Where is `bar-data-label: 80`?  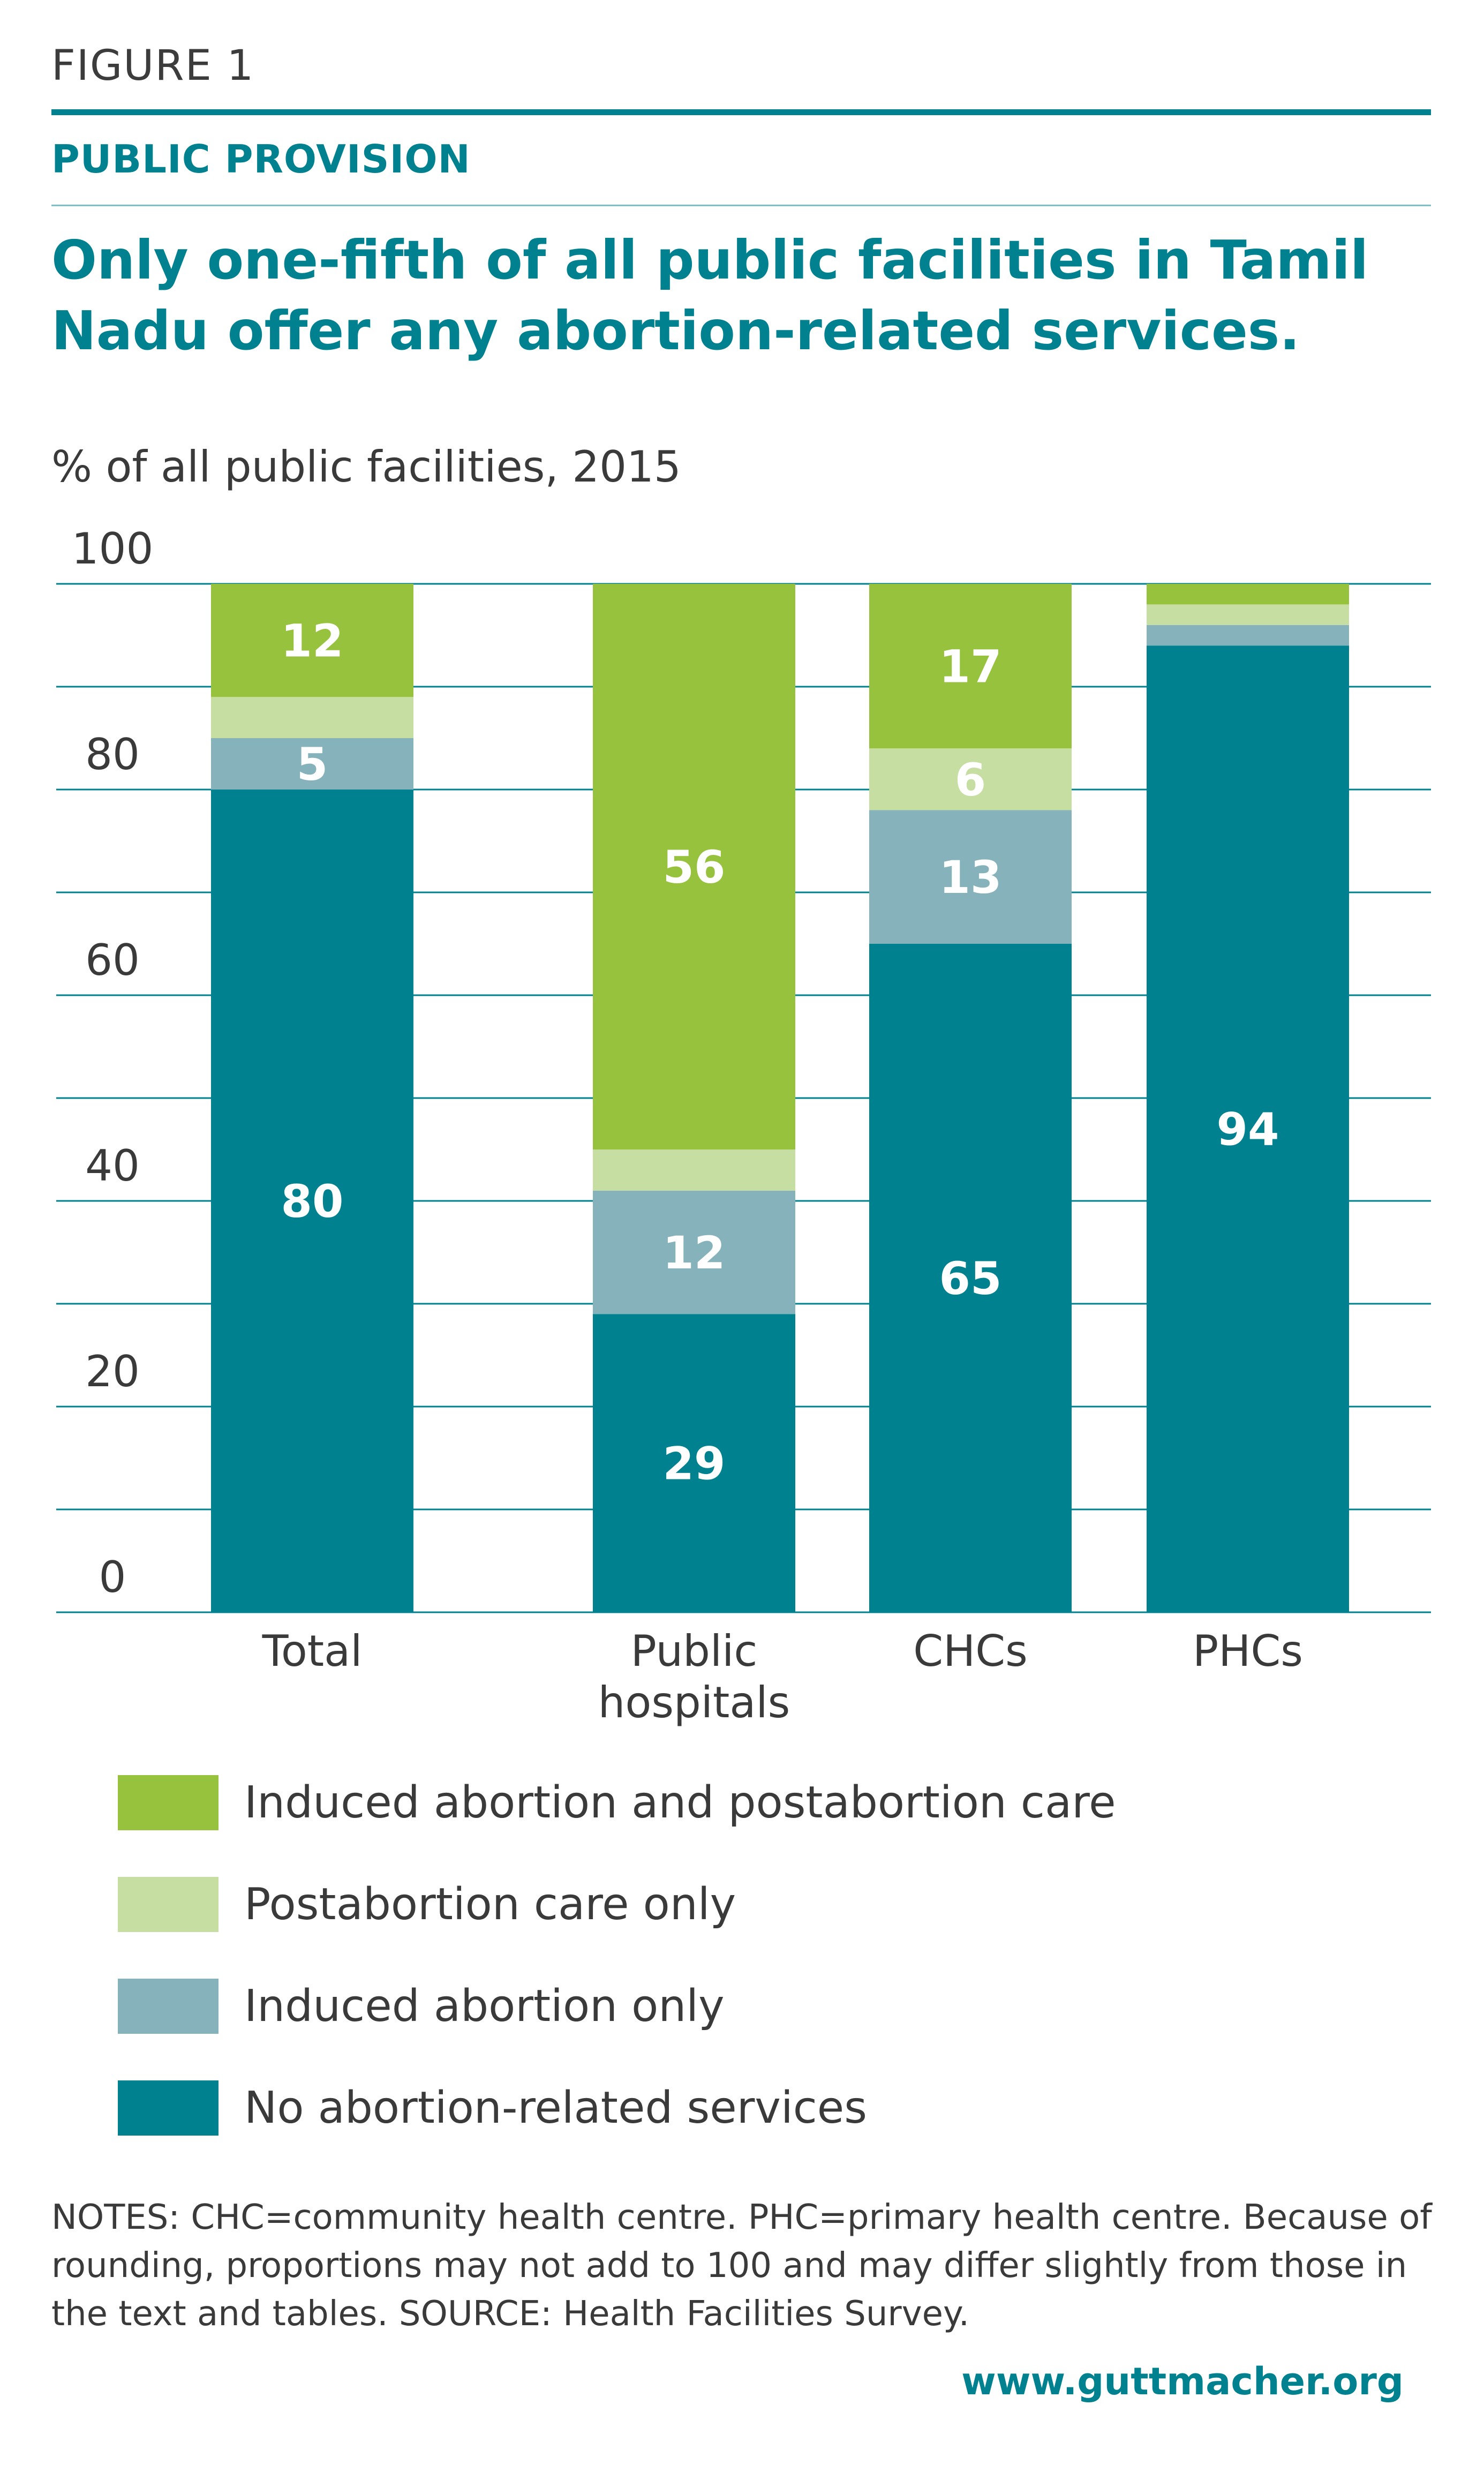 bar-data-label: 80 is located at coordinates (312, 1202).